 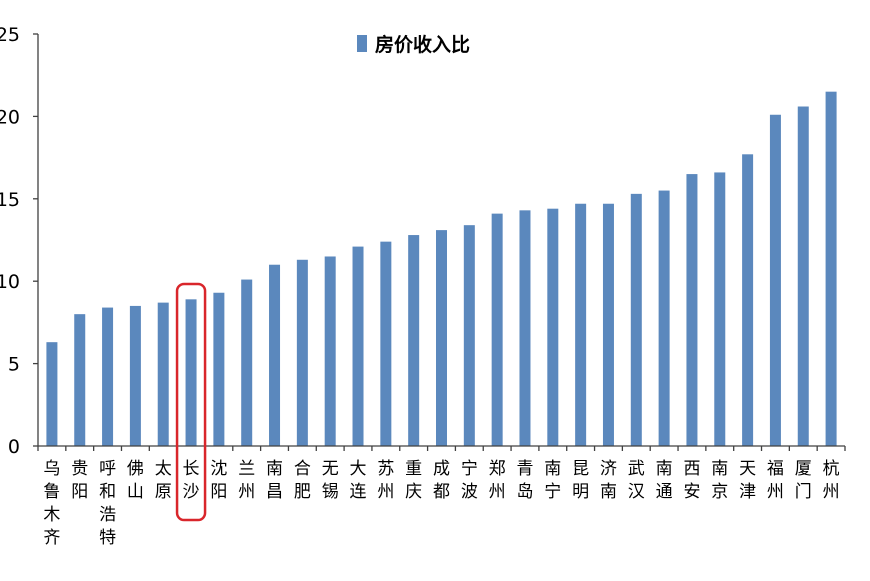 What do you see at coordinates (358, 480) in the screenshot?
I see `x-tick-label: 大连` at bounding box center [358, 480].